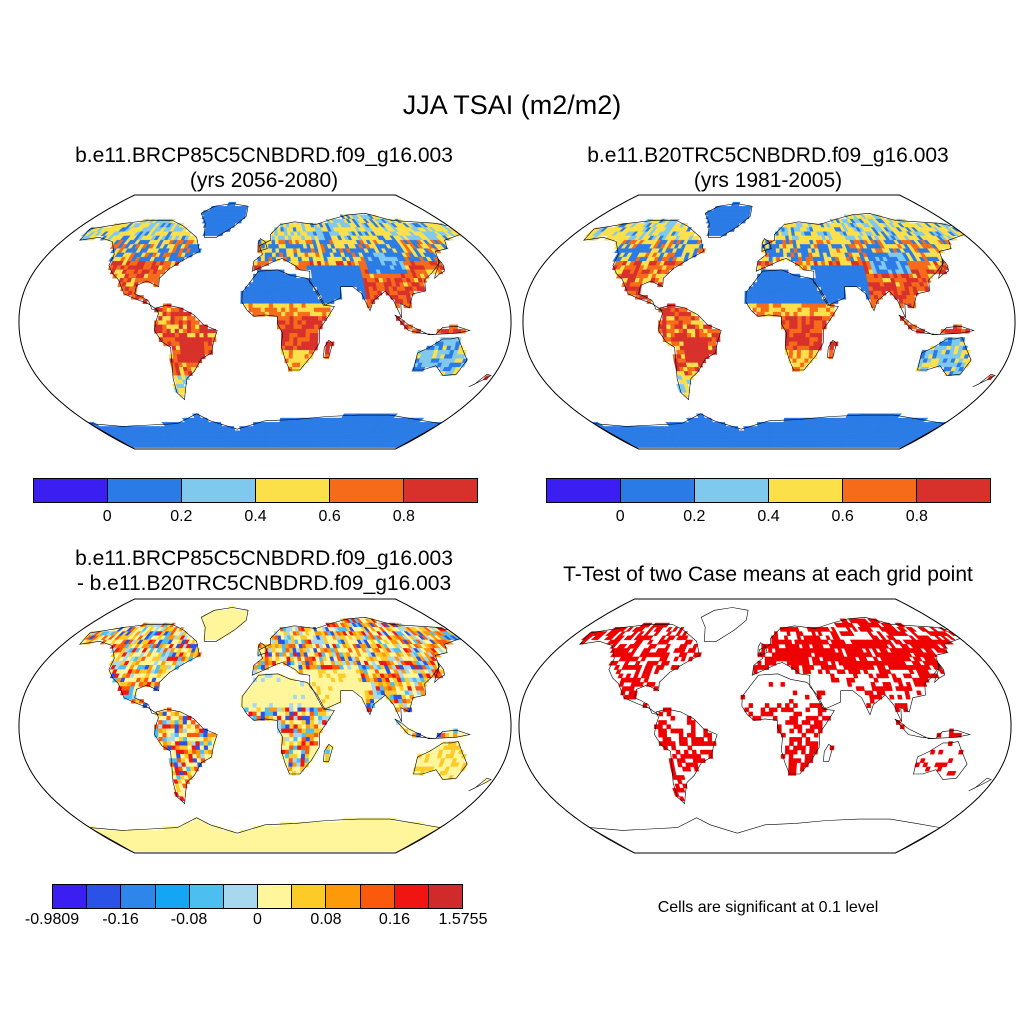 The image size is (1024, 1024). I want to click on colorbar-tick-label: 0.6, so click(329, 516).